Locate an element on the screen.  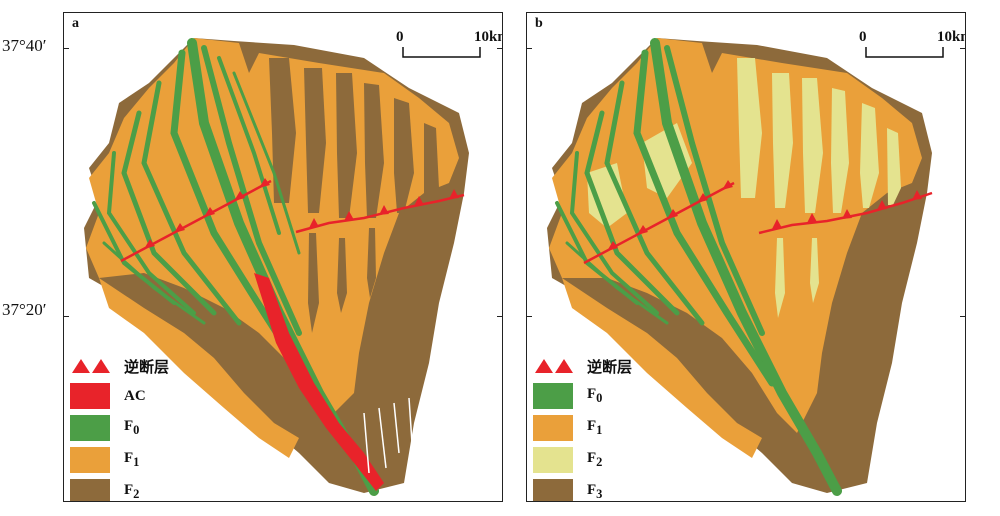
latitude-label-bottom: 37°20′ is located at coordinates (24, 309).